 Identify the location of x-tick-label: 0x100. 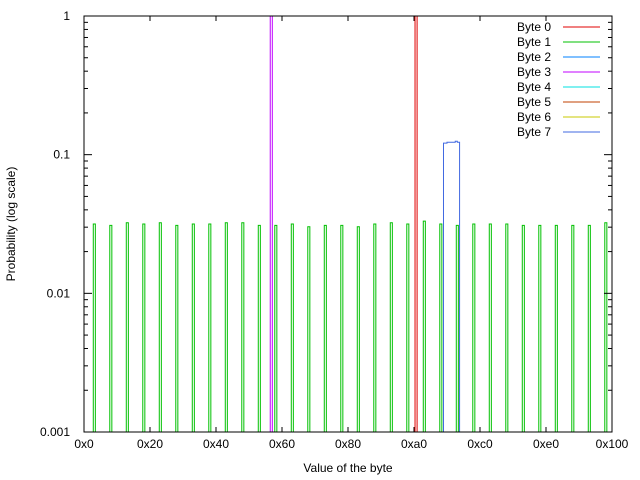
(612, 444).